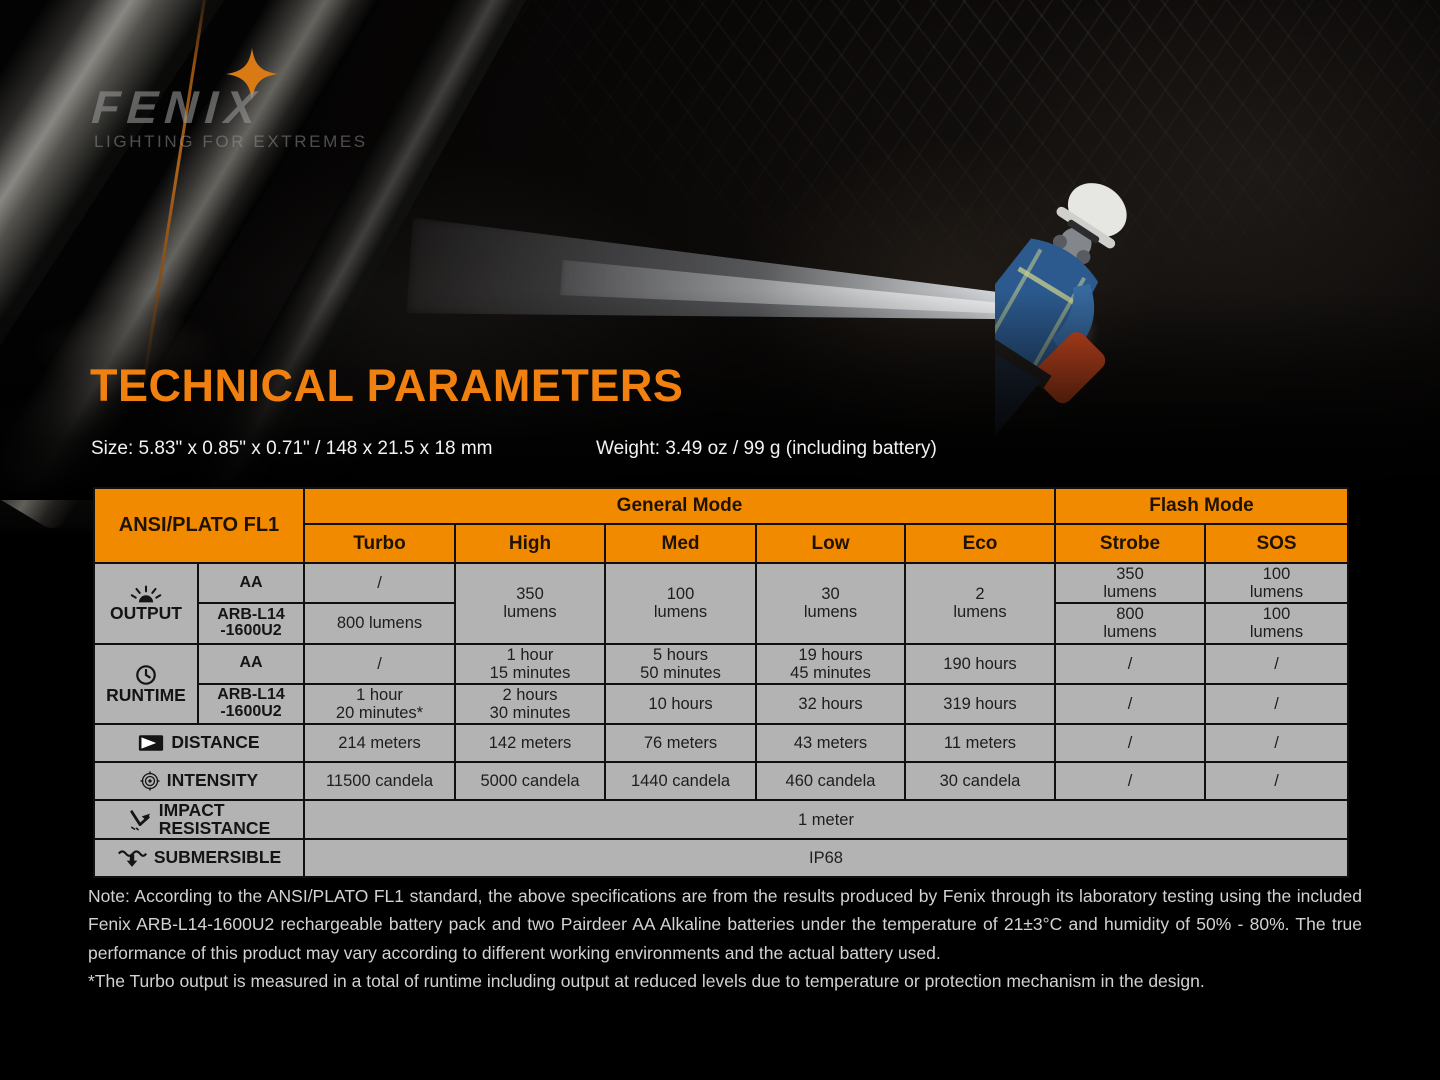 The image size is (1440, 1080). I want to click on row-label-runtime: RUNTIME, so click(146, 684).